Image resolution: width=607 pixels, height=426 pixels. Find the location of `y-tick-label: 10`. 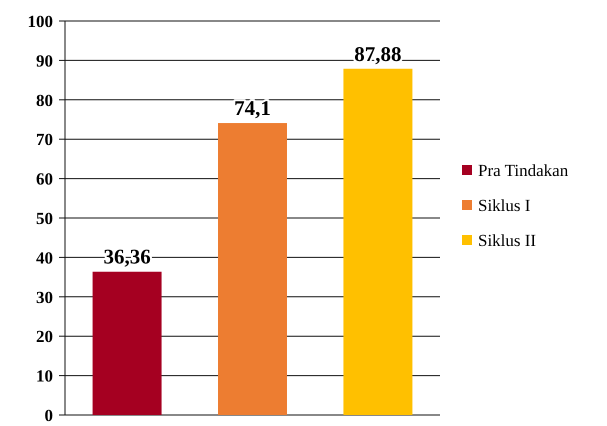

y-tick-label: 10 is located at coordinates (44, 376).